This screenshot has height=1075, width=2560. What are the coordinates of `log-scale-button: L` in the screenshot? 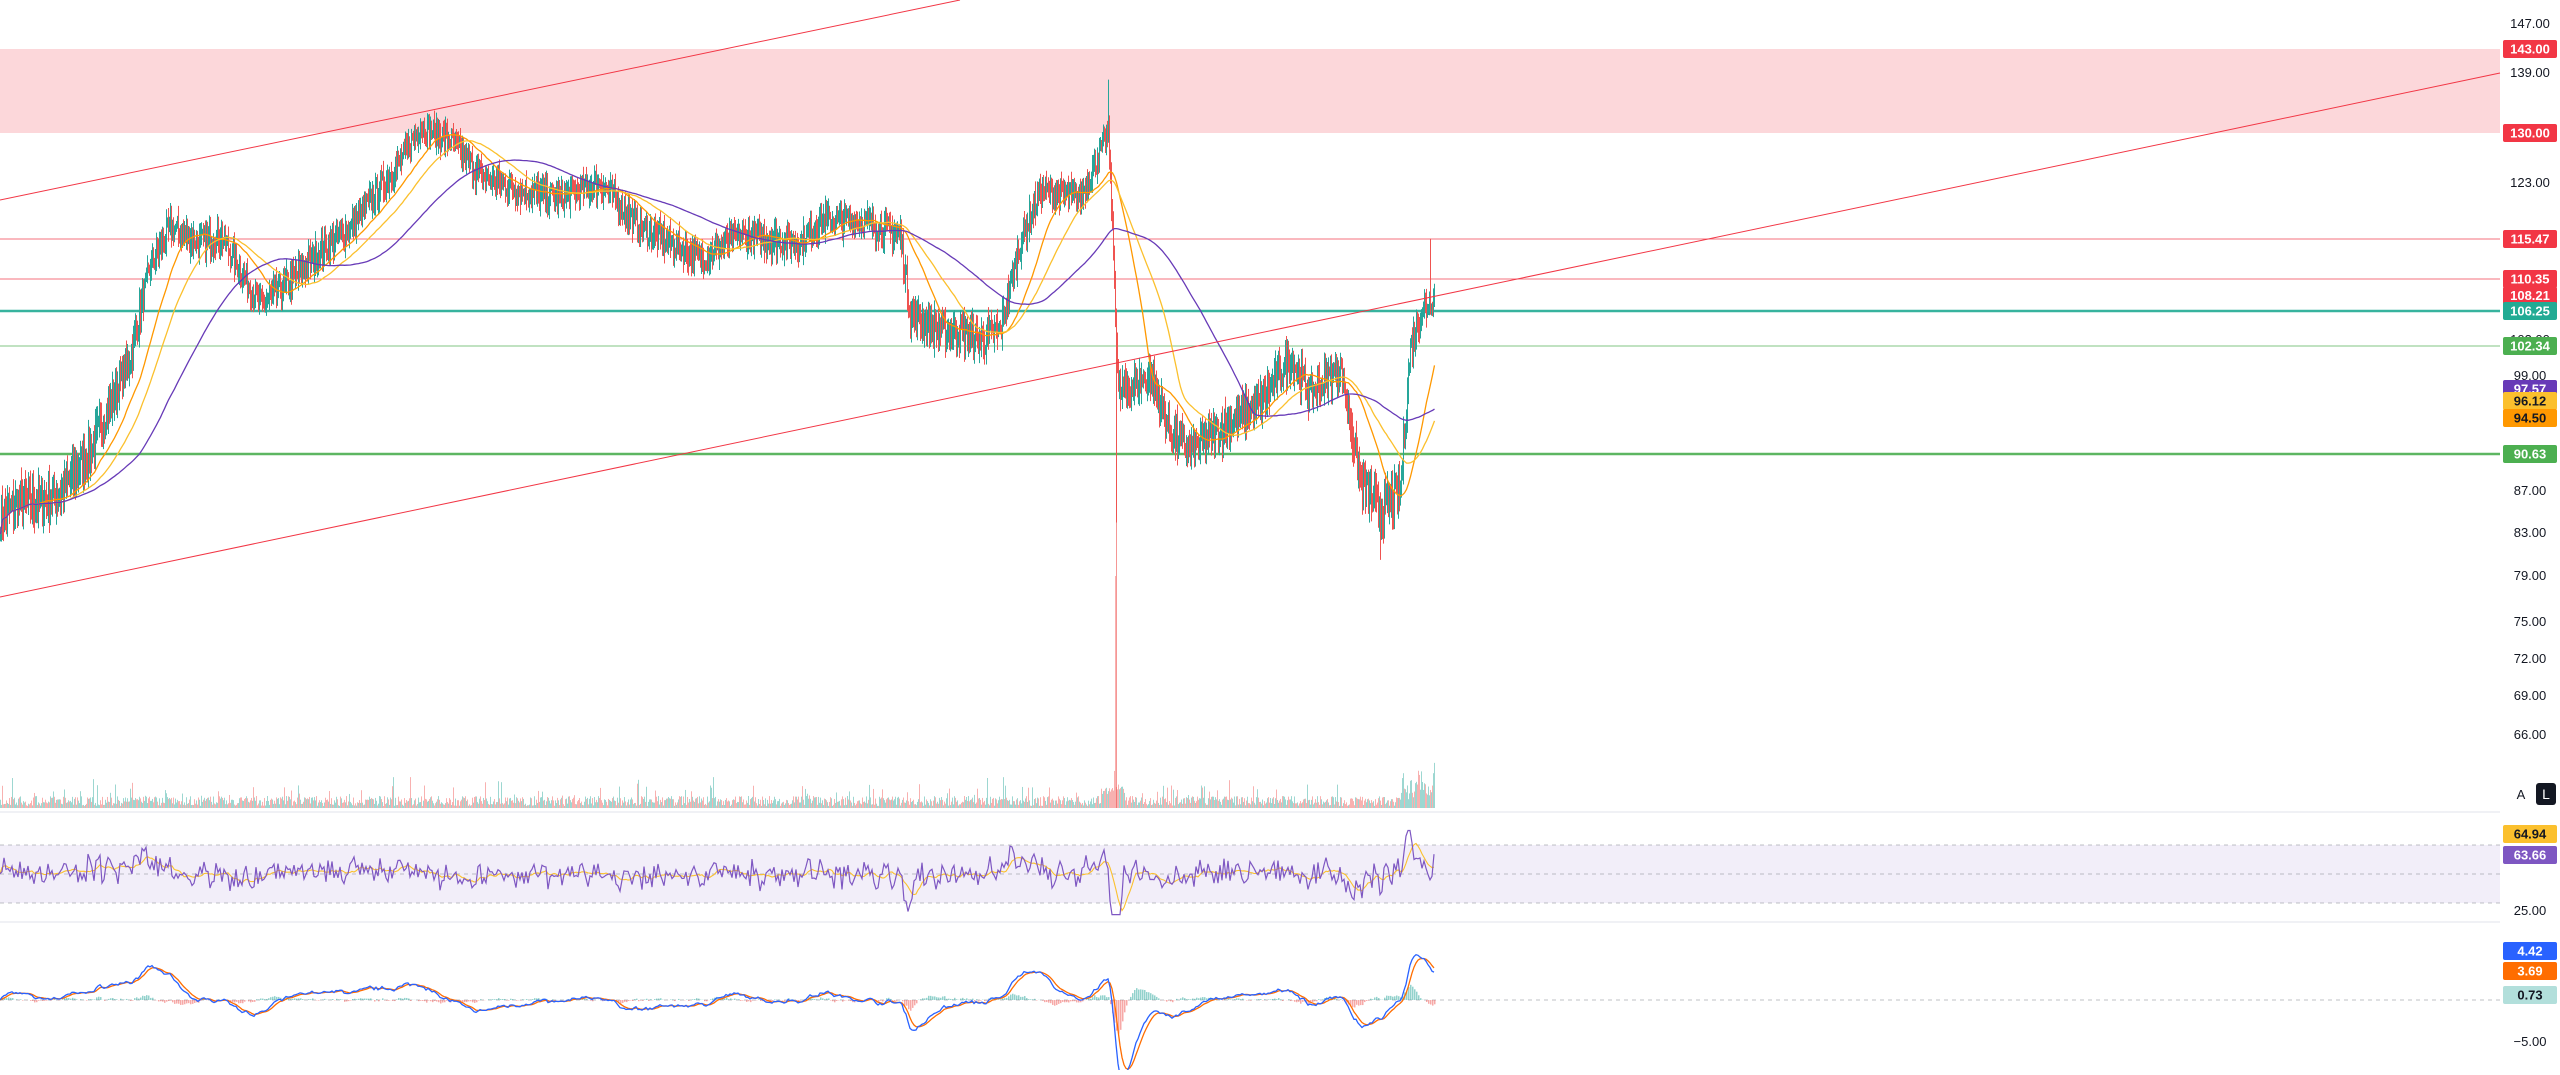 It's located at (2546, 794).